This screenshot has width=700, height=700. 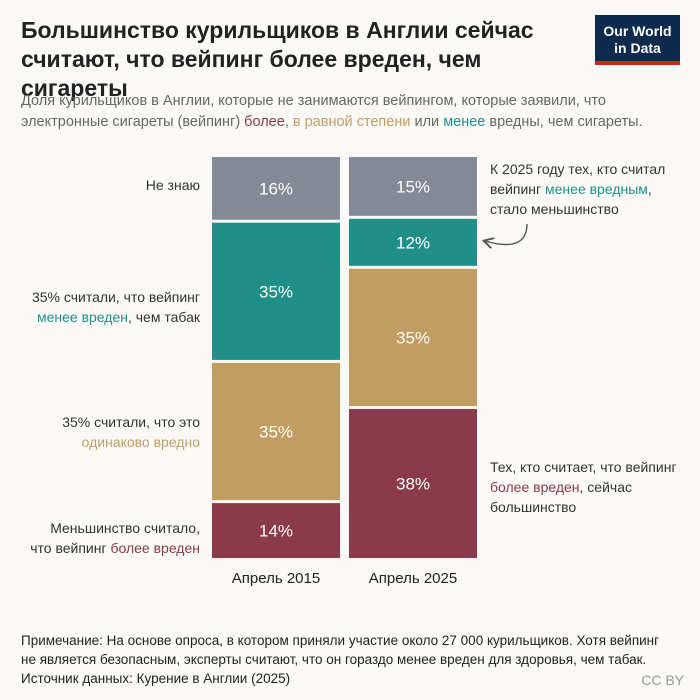 What do you see at coordinates (115, 297) in the screenshot?
I see `label-less-line1: 35% считали, что вейпинг` at bounding box center [115, 297].